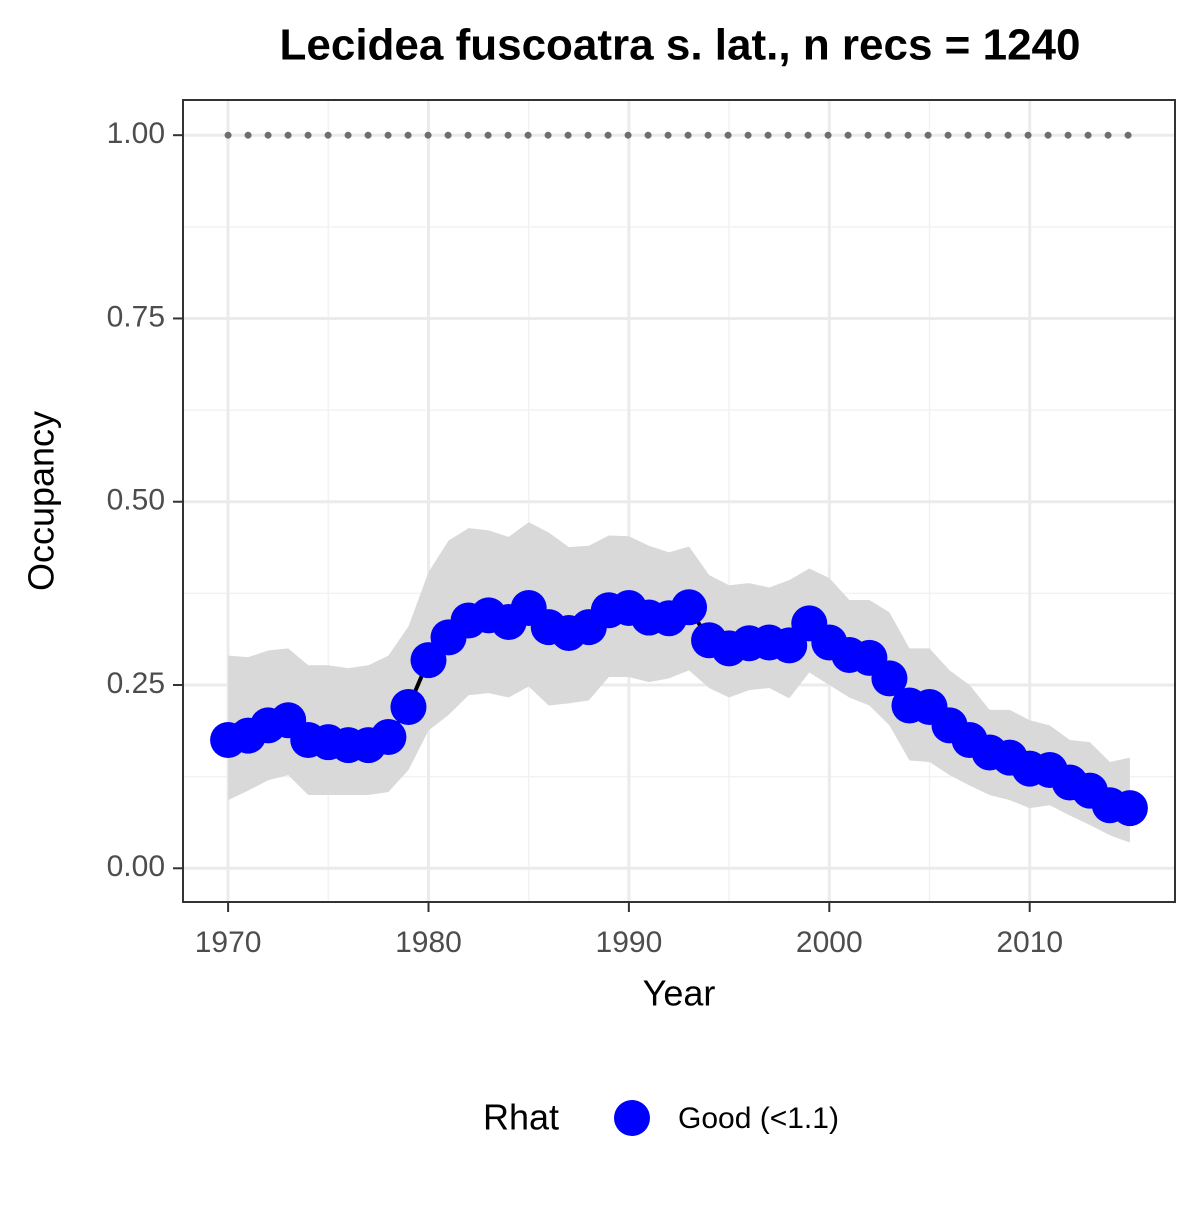 The image size is (1200, 1205). What do you see at coordinates (136, 500) in the screenshot?
I see `y-tick-label: 0.50` at bounding box center [136, 500].